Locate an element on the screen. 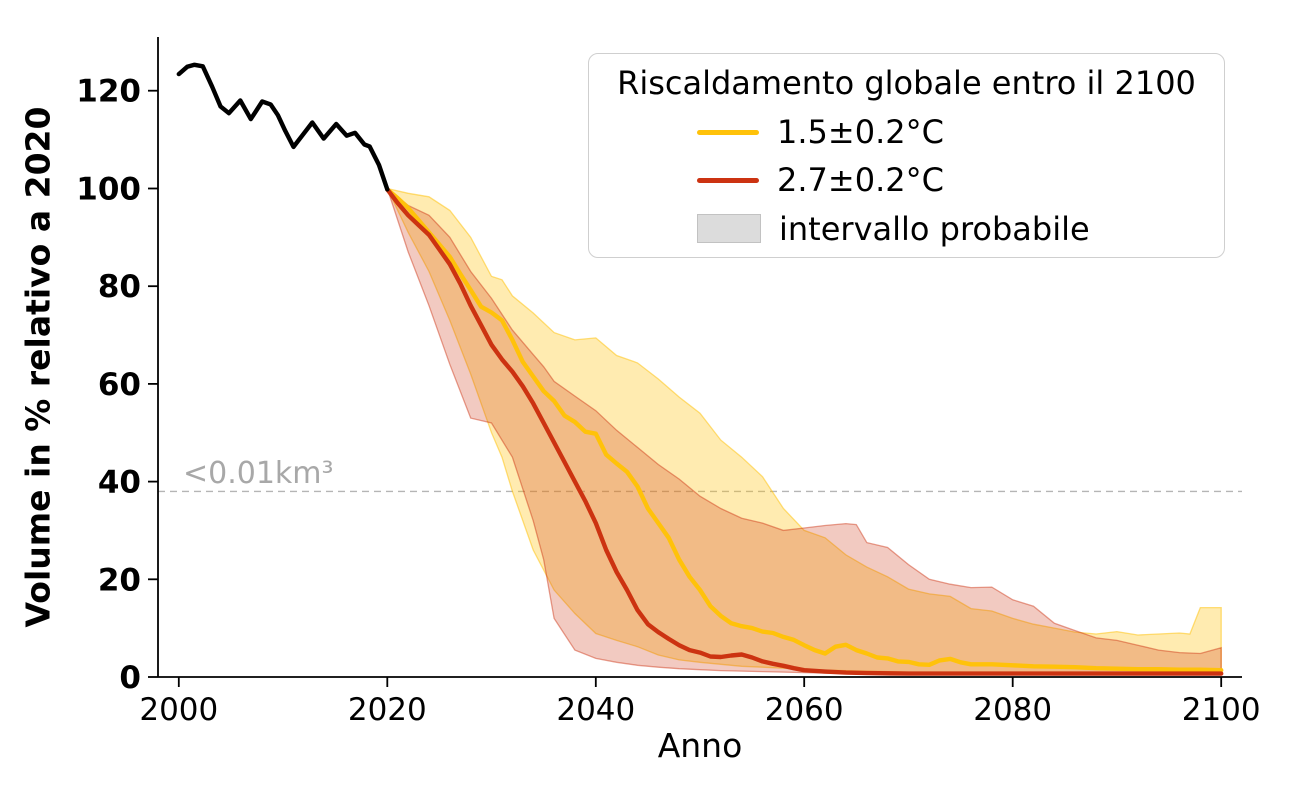  legend-entry-1-5c: 1.5±0.2°C is located at coordinates (906, 132).